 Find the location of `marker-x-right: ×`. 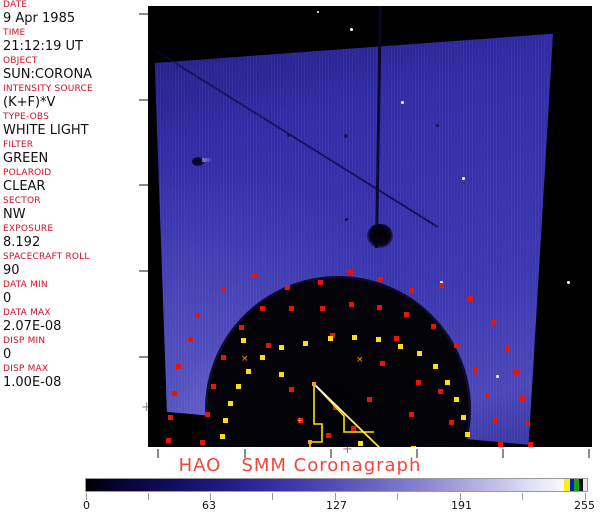

marker-x-right: × is located at coordinates (360, 360).